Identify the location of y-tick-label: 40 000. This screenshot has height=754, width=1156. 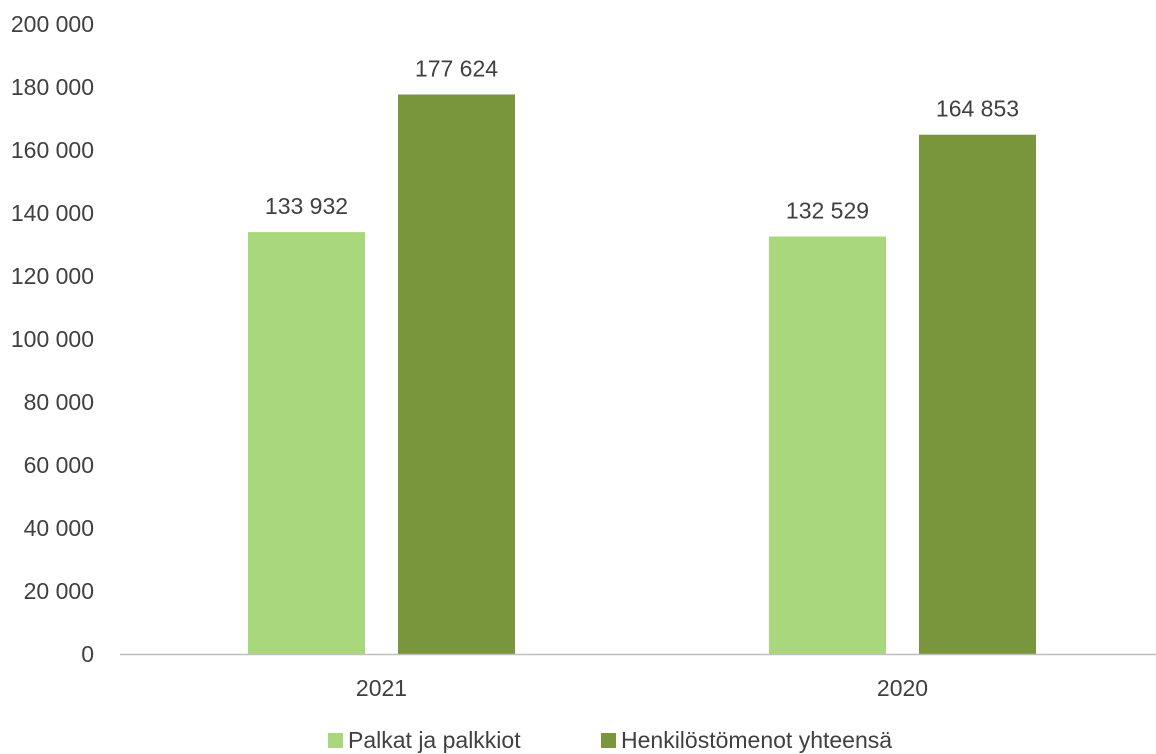
(59, 528).